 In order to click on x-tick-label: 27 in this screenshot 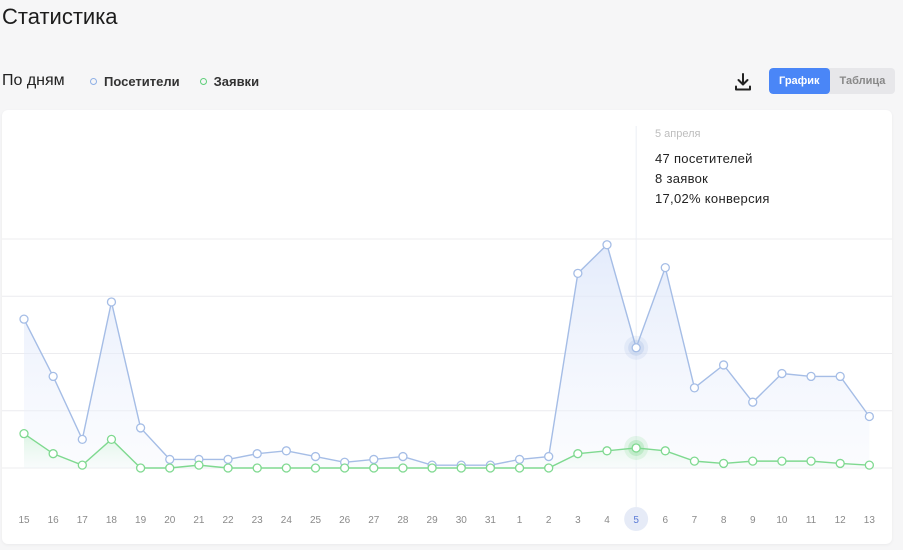, I will do `click(374, 520)`.